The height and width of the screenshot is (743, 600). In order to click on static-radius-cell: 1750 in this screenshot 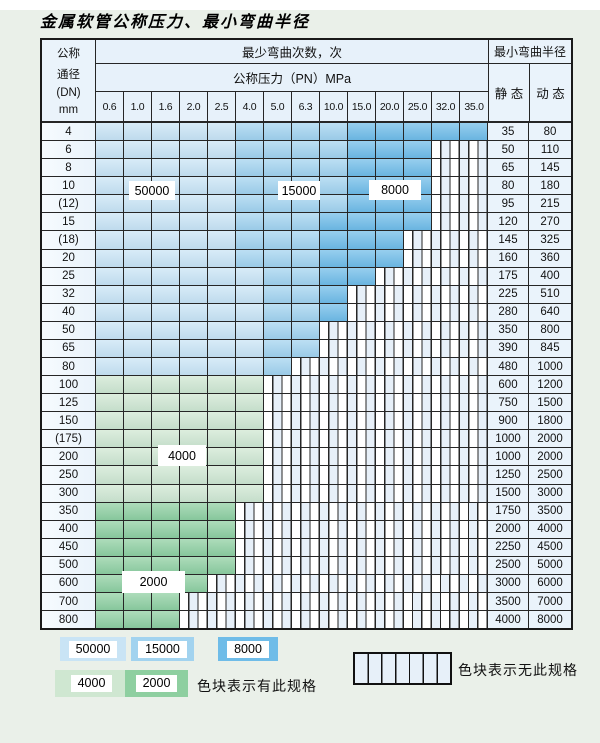, I will do `click(508, 511)`.